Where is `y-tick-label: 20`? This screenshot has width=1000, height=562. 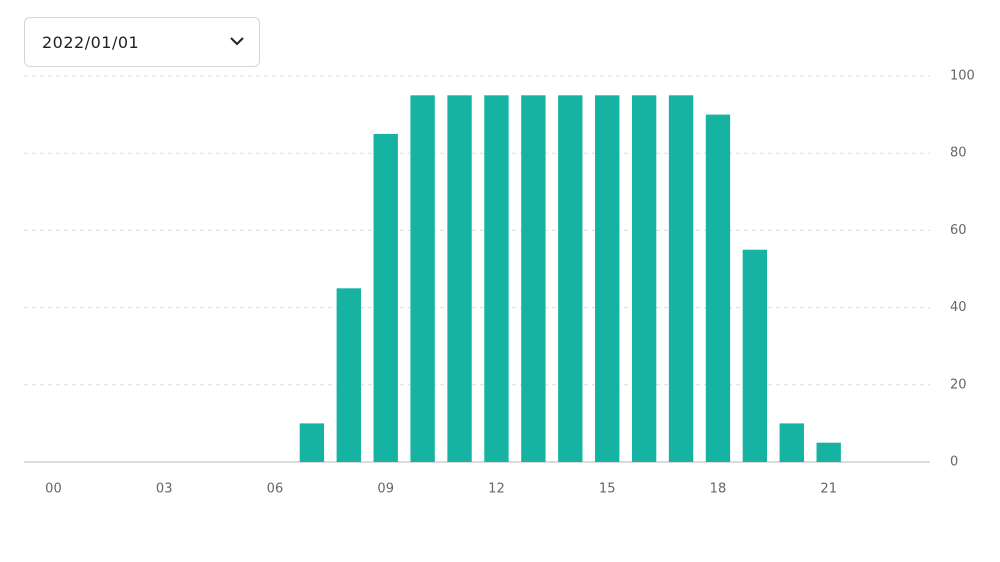
y-tick-label: 20 is located at coordinates (958, 384).